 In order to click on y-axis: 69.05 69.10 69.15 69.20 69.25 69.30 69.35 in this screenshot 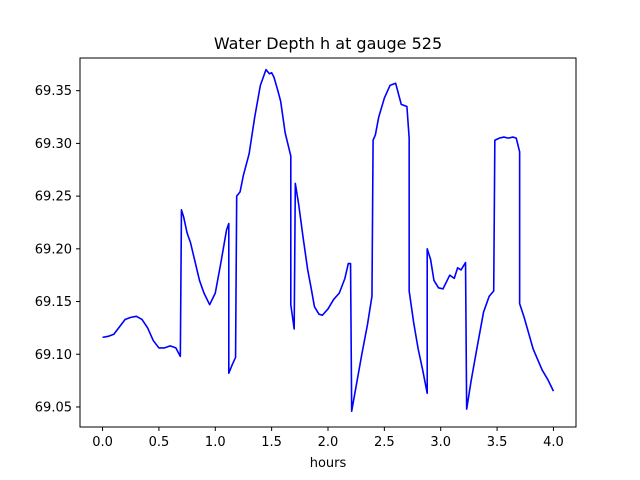, I will do `click(57, 249)`.